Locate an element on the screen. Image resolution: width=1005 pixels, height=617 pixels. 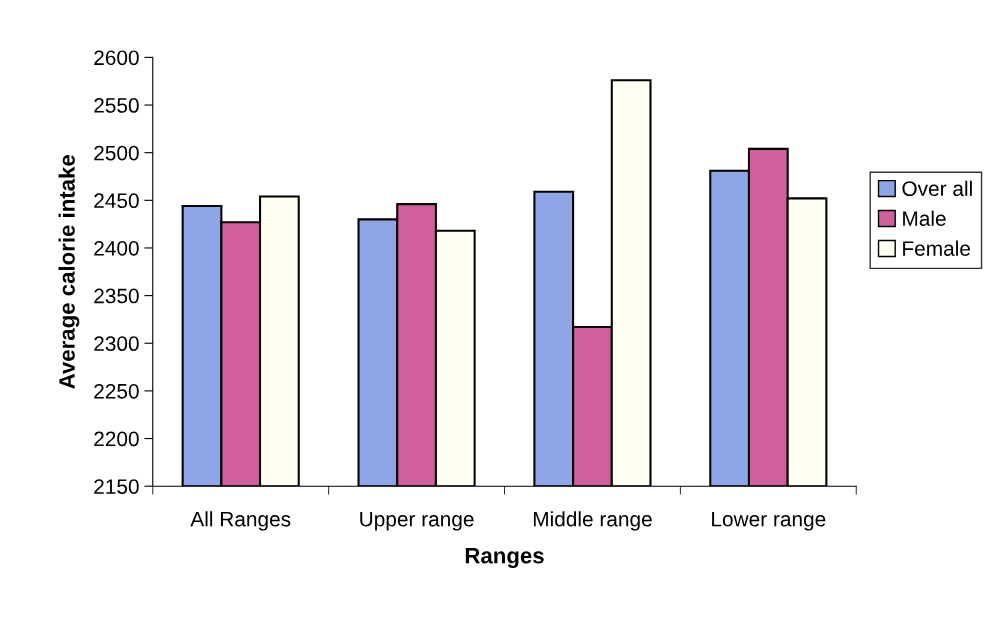
x-tick-label: Lower range is located at coordinates (769, 521).